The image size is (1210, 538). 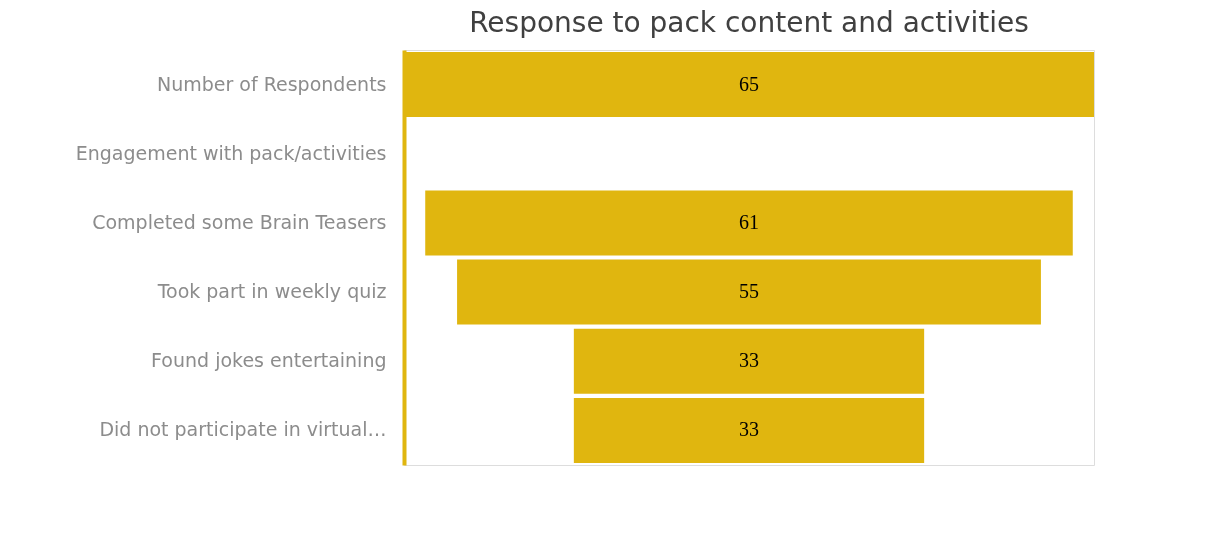 What do you see at coordinates (749, 291) in the screenshot?
I see `data-label: 55` at bounding box center [749, 291].